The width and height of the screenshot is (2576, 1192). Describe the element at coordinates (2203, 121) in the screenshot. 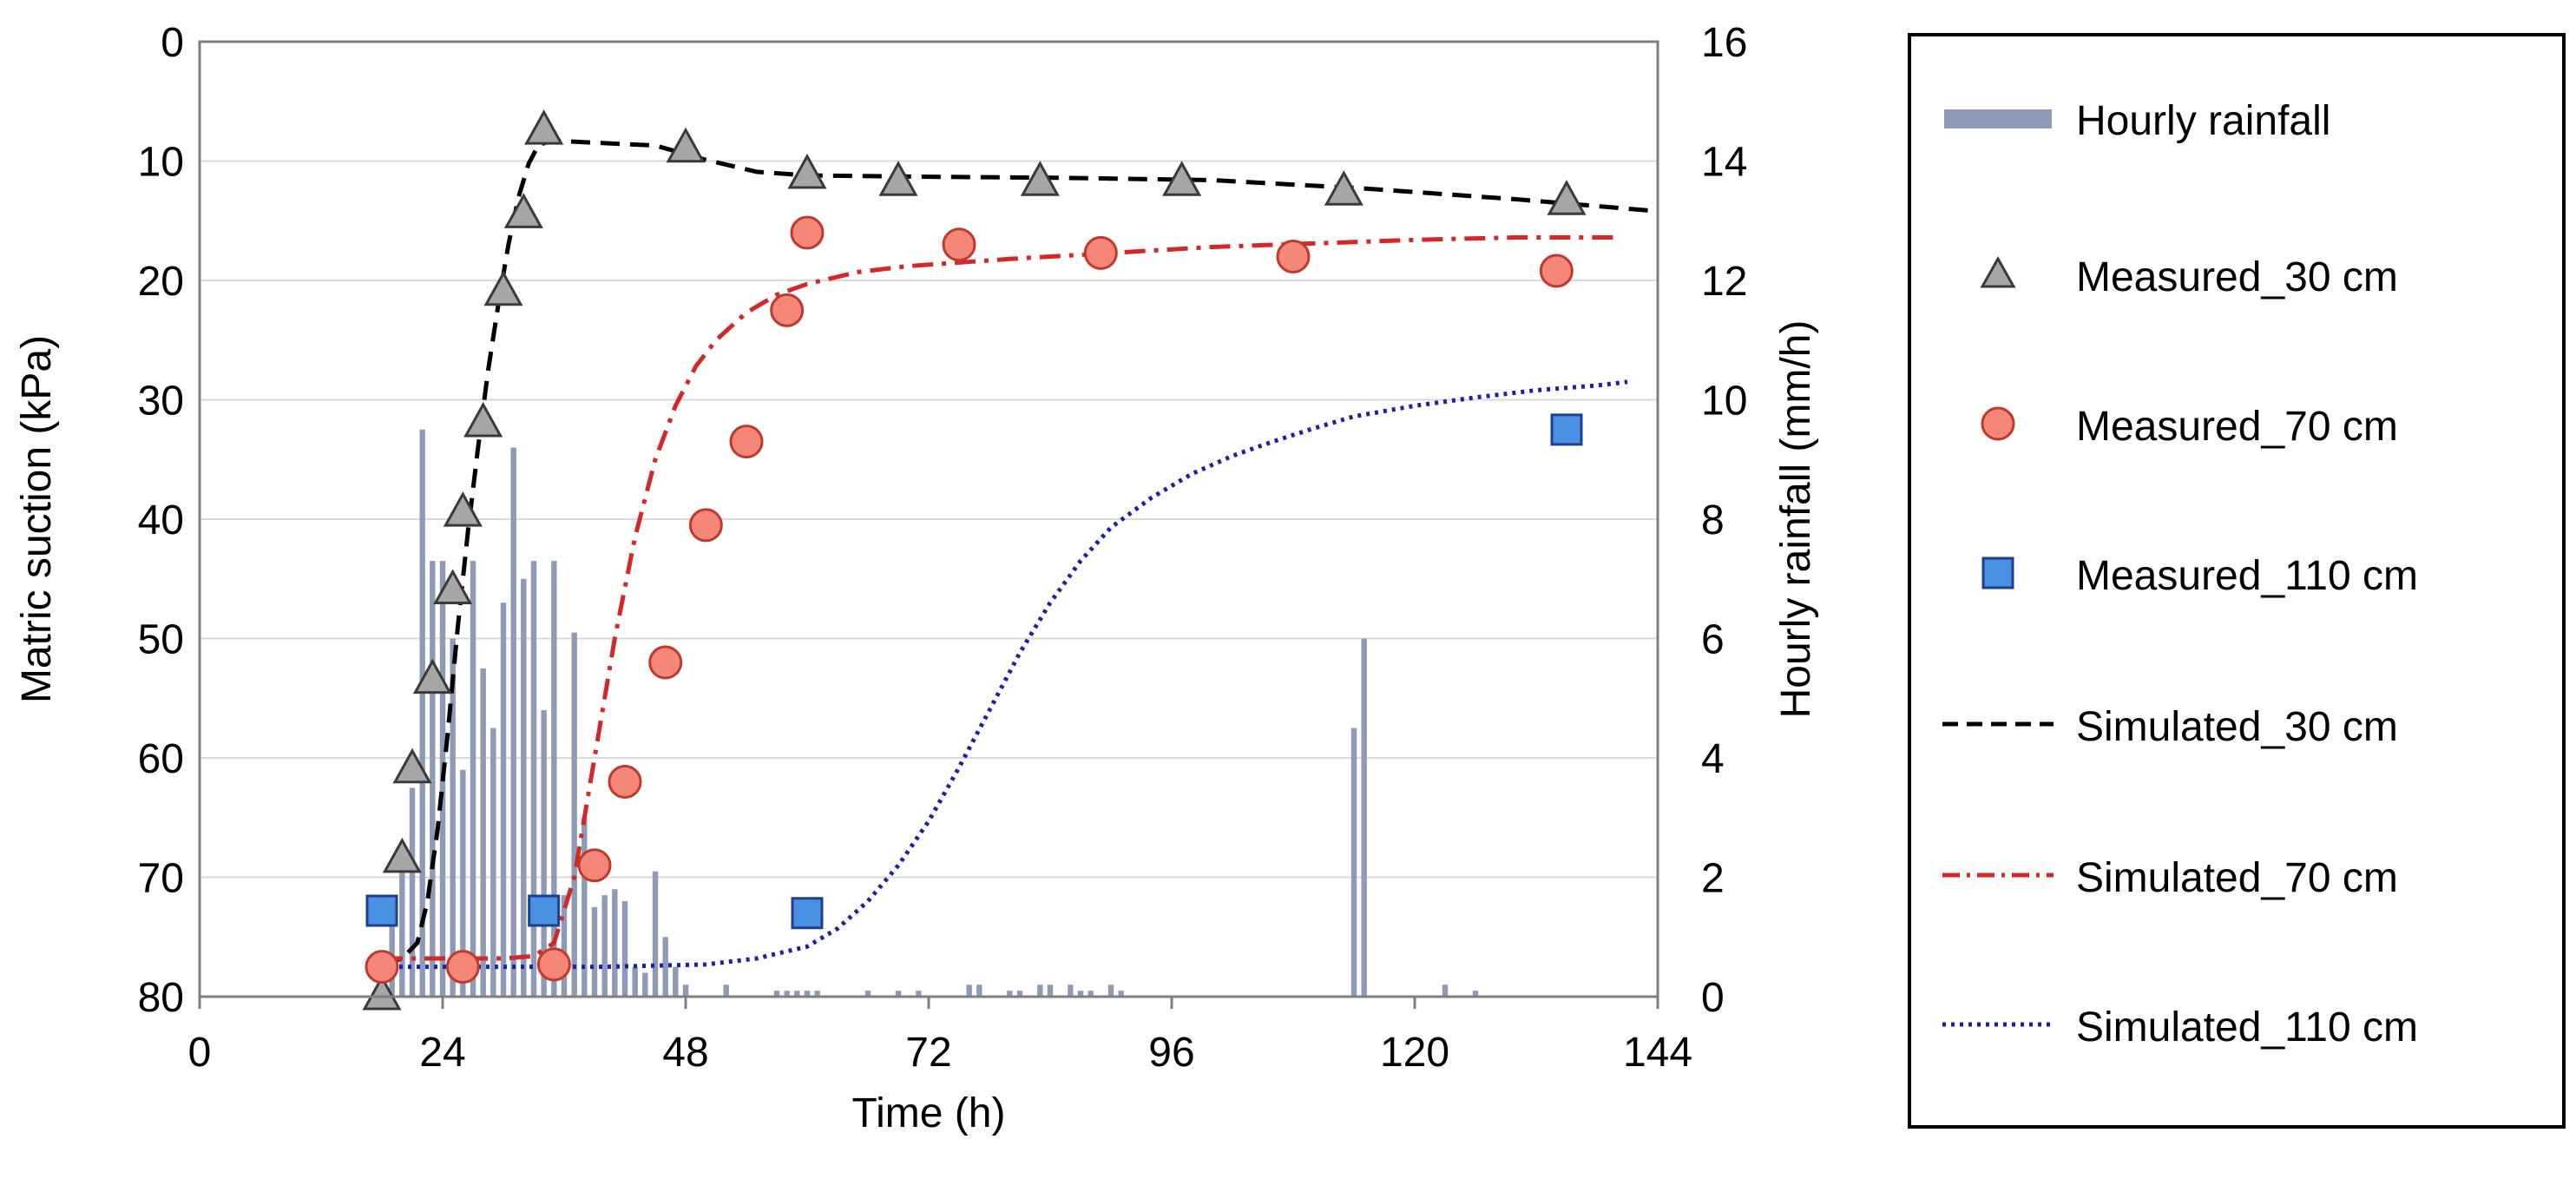

I see `legend-label: Hourly rainfall` at that location.